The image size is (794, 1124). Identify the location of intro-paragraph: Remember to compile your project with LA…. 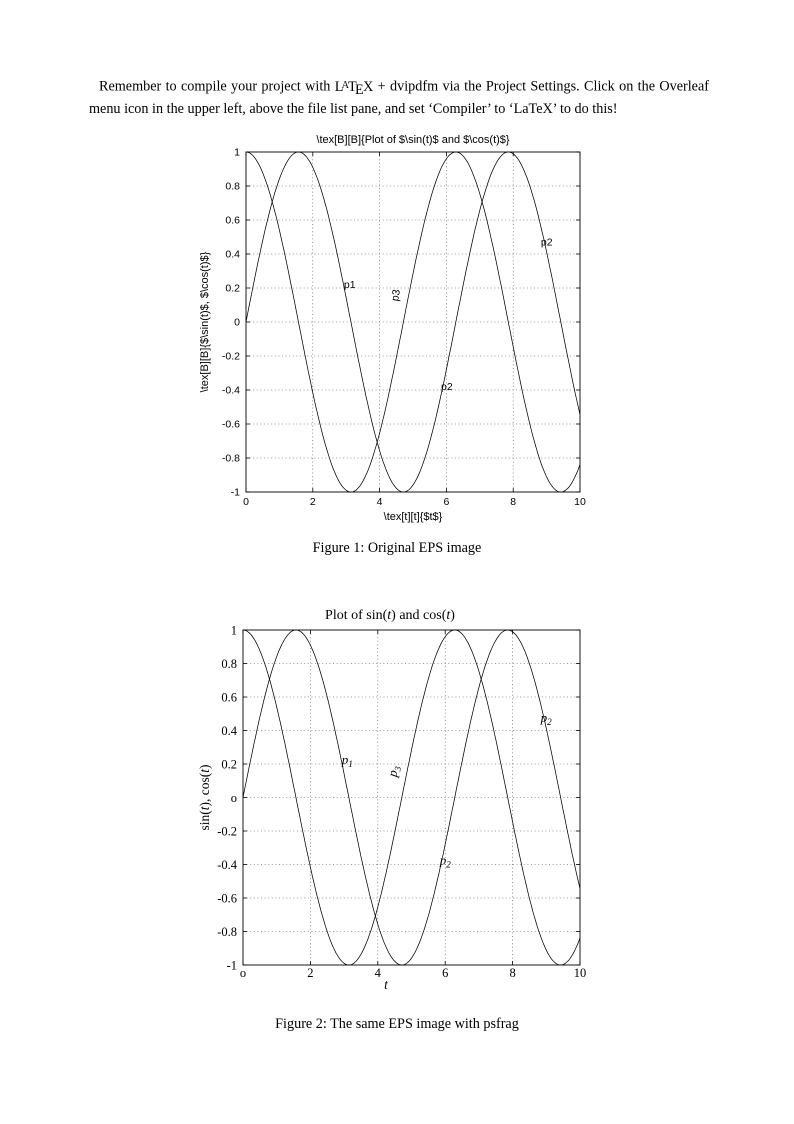
(399, 97).